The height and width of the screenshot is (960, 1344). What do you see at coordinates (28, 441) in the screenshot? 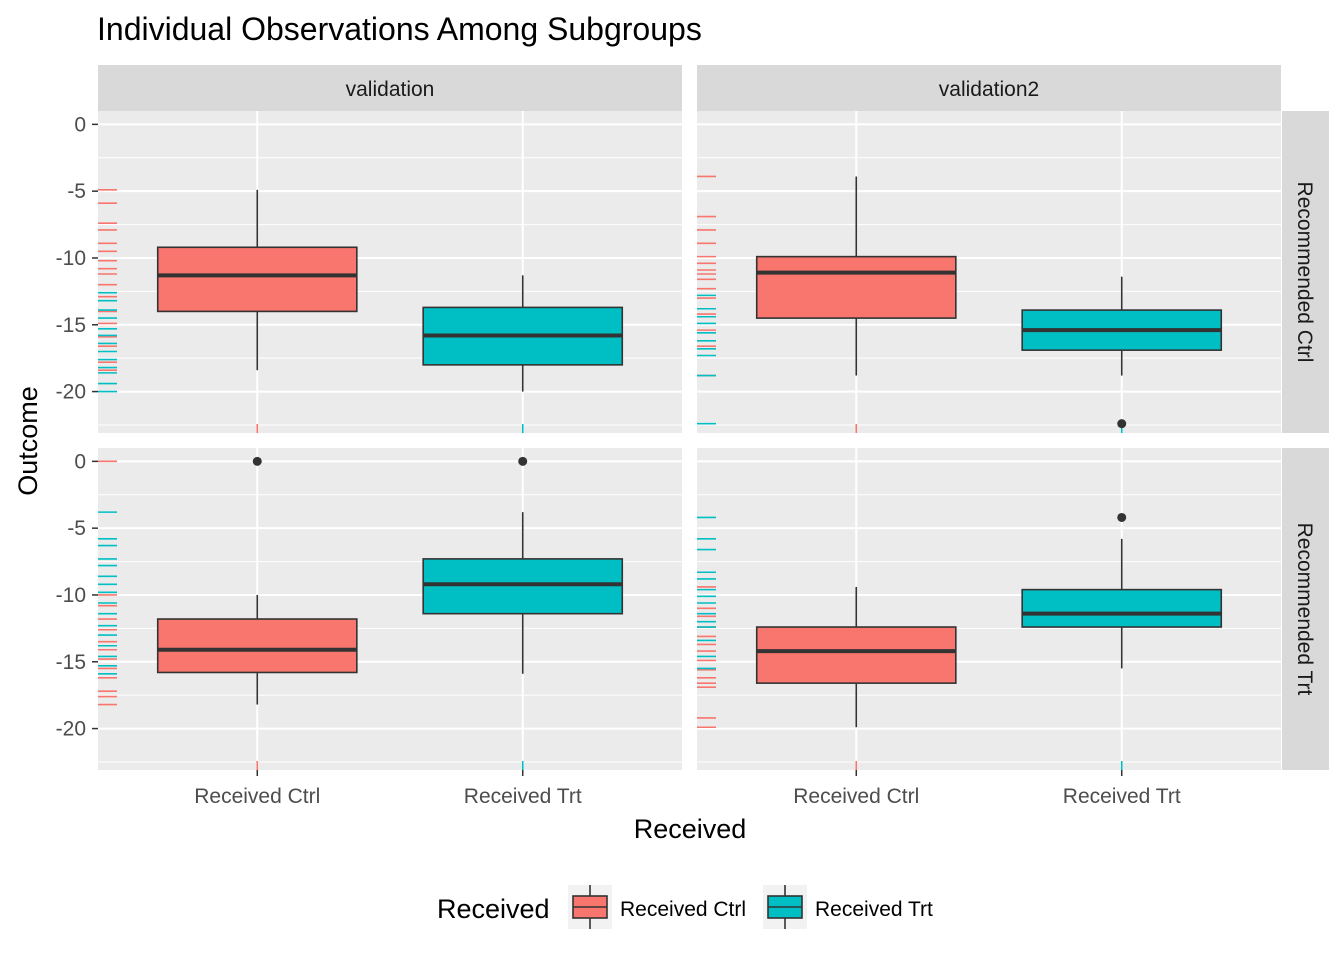
I see `y-axis-title: Outcome` at bounding box center [28, 441].